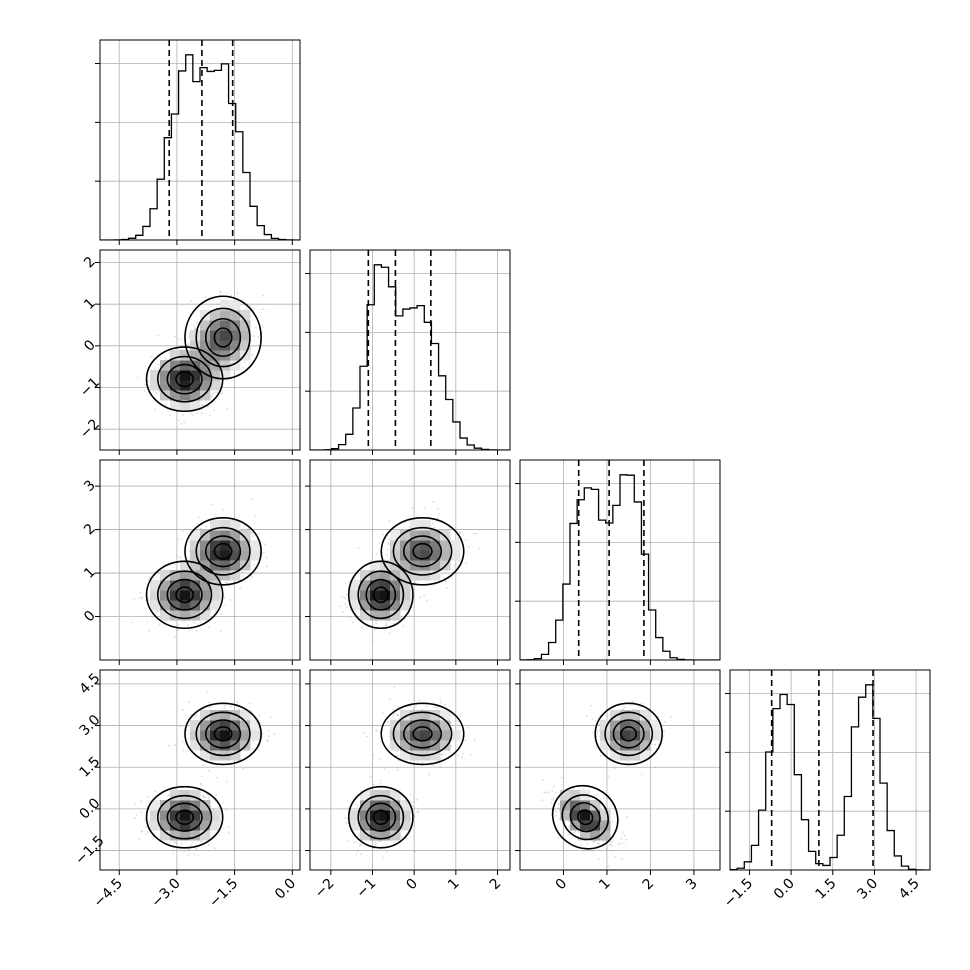 Image resolution: width=970 pixels, height=970 pixels. I want to click on y-tick-label: 0, so click(90, 617).